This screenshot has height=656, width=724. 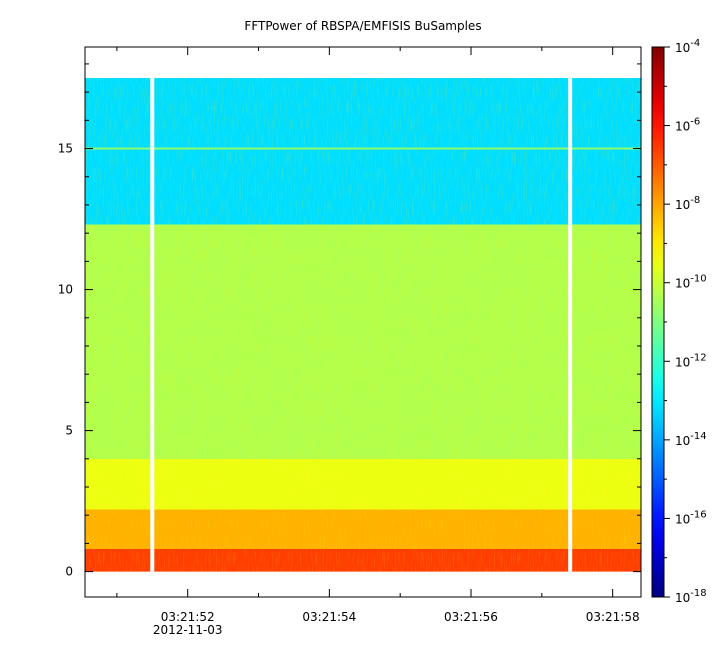 I want to click on colorbar-tick-label: 10⁻¹⁰, so click(x=691, y=282).